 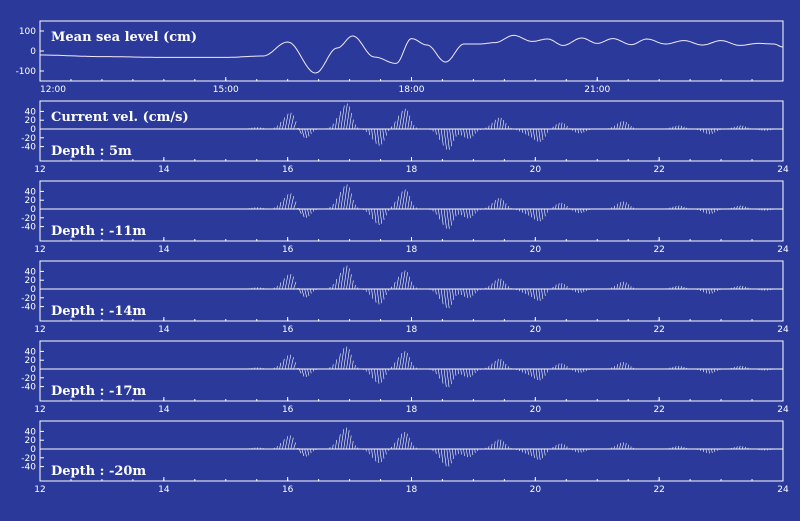 I want to click on current-x-axis-17m: 12 14 16 18 20 22 24, so click(x=411, y=406).